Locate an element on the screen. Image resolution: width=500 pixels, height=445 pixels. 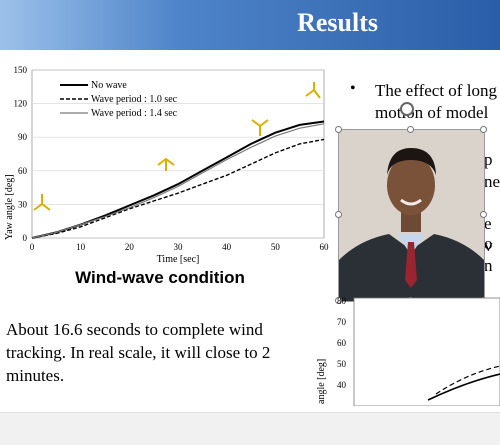
secondary-chart-svg: 80 70 60 50 40 angle [deg] is located at coordinates (408, 351).